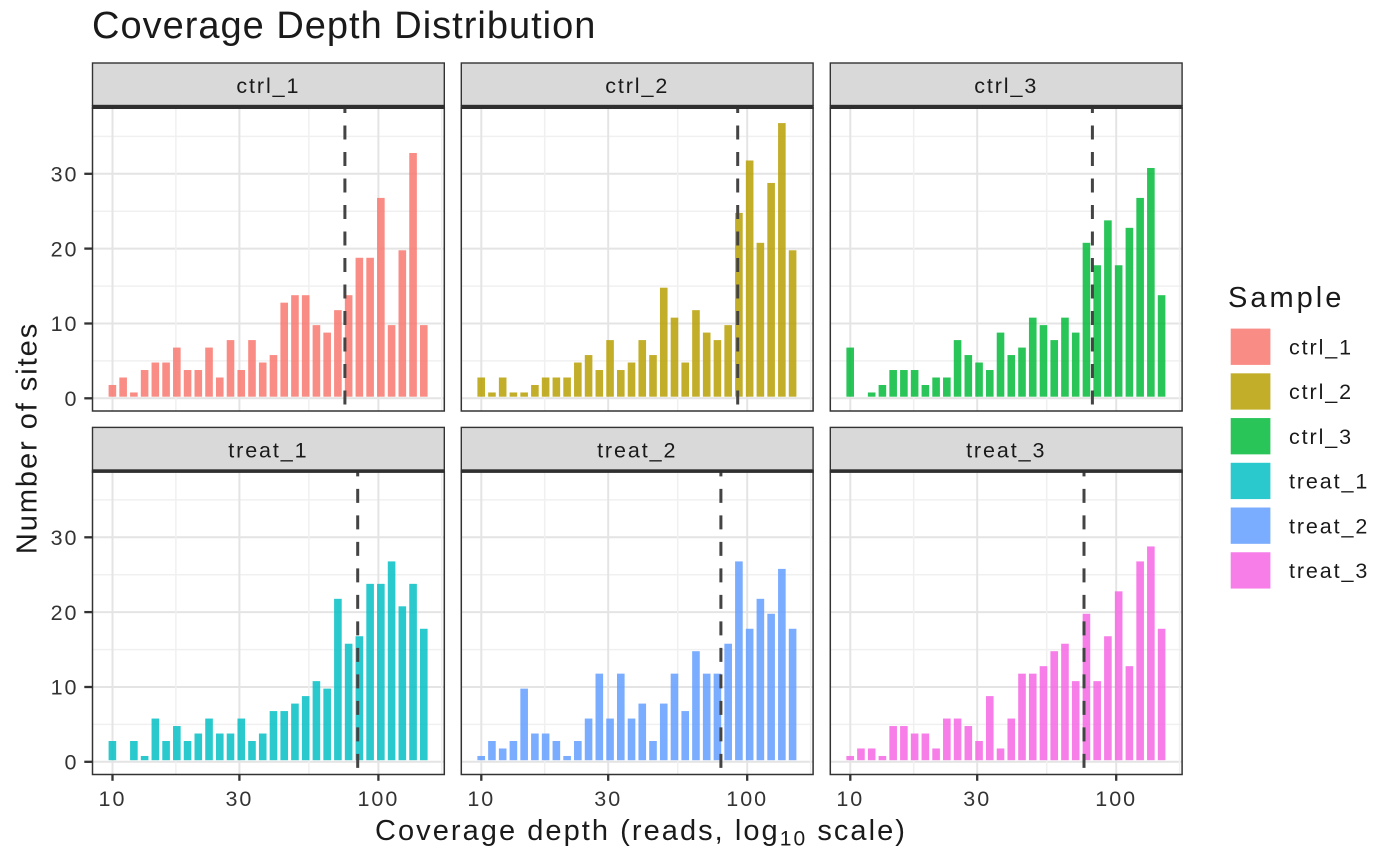 Image resolution: width=1400 pixels, height=866 pixels. I want to click on svg-text: Coverage Depth Distribution, so click(344, 26).